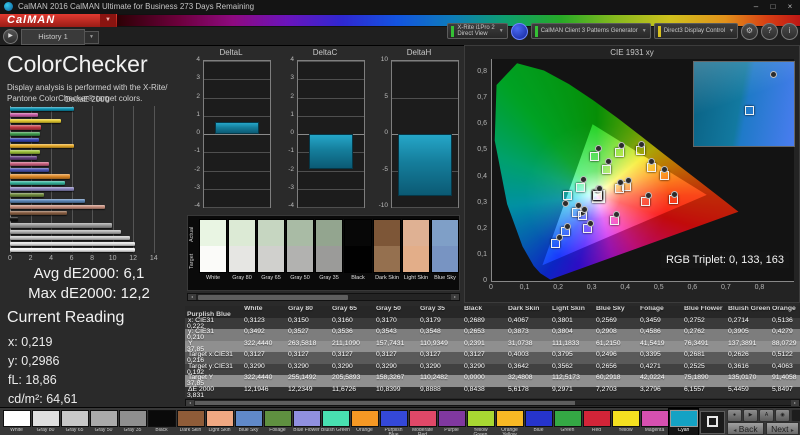 Image resolution: width=800 pixels, height=435 pixels. Describe the element at coordinates (430, 332) in the screenshot. I see `table-cell: 0,3548` at that location.